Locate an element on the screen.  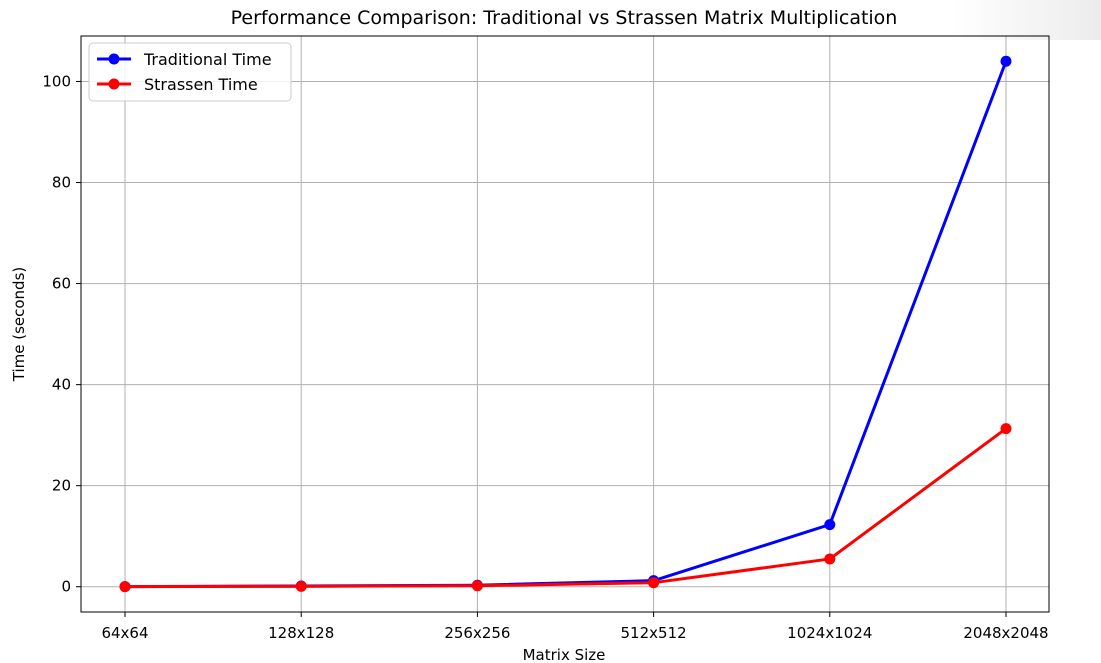
y-tick-label: 40 is located at coordinates (61, 385).